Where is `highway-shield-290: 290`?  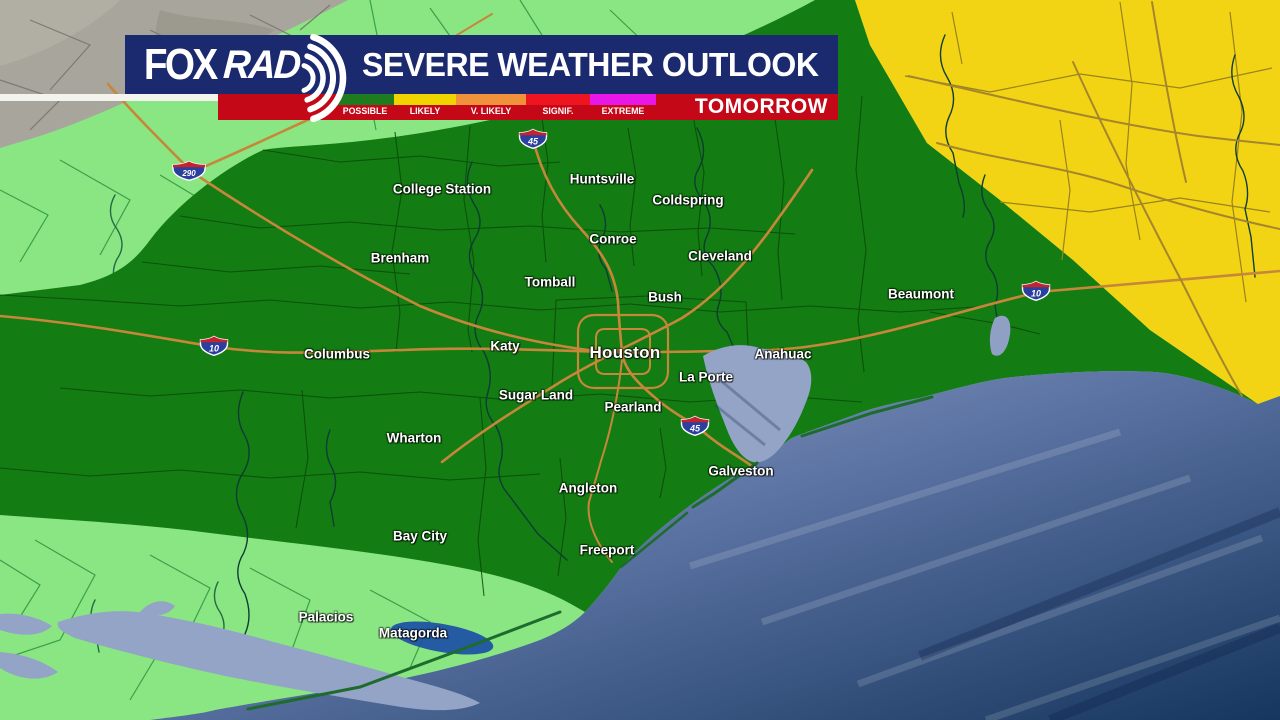 highway-shield-290: 290 is located at coordinates (189, 171).